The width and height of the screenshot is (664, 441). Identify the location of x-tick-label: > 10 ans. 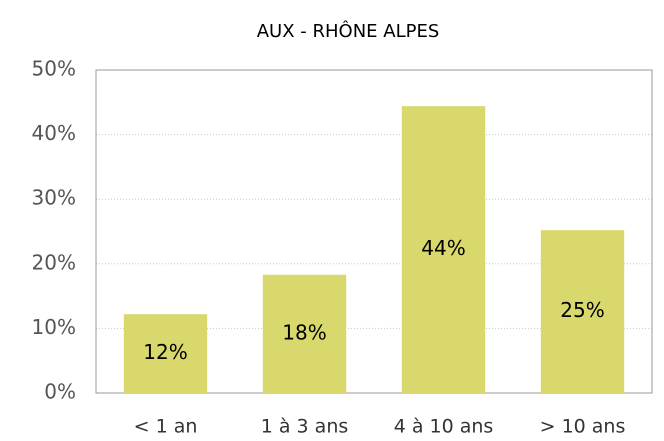
(583, 427).